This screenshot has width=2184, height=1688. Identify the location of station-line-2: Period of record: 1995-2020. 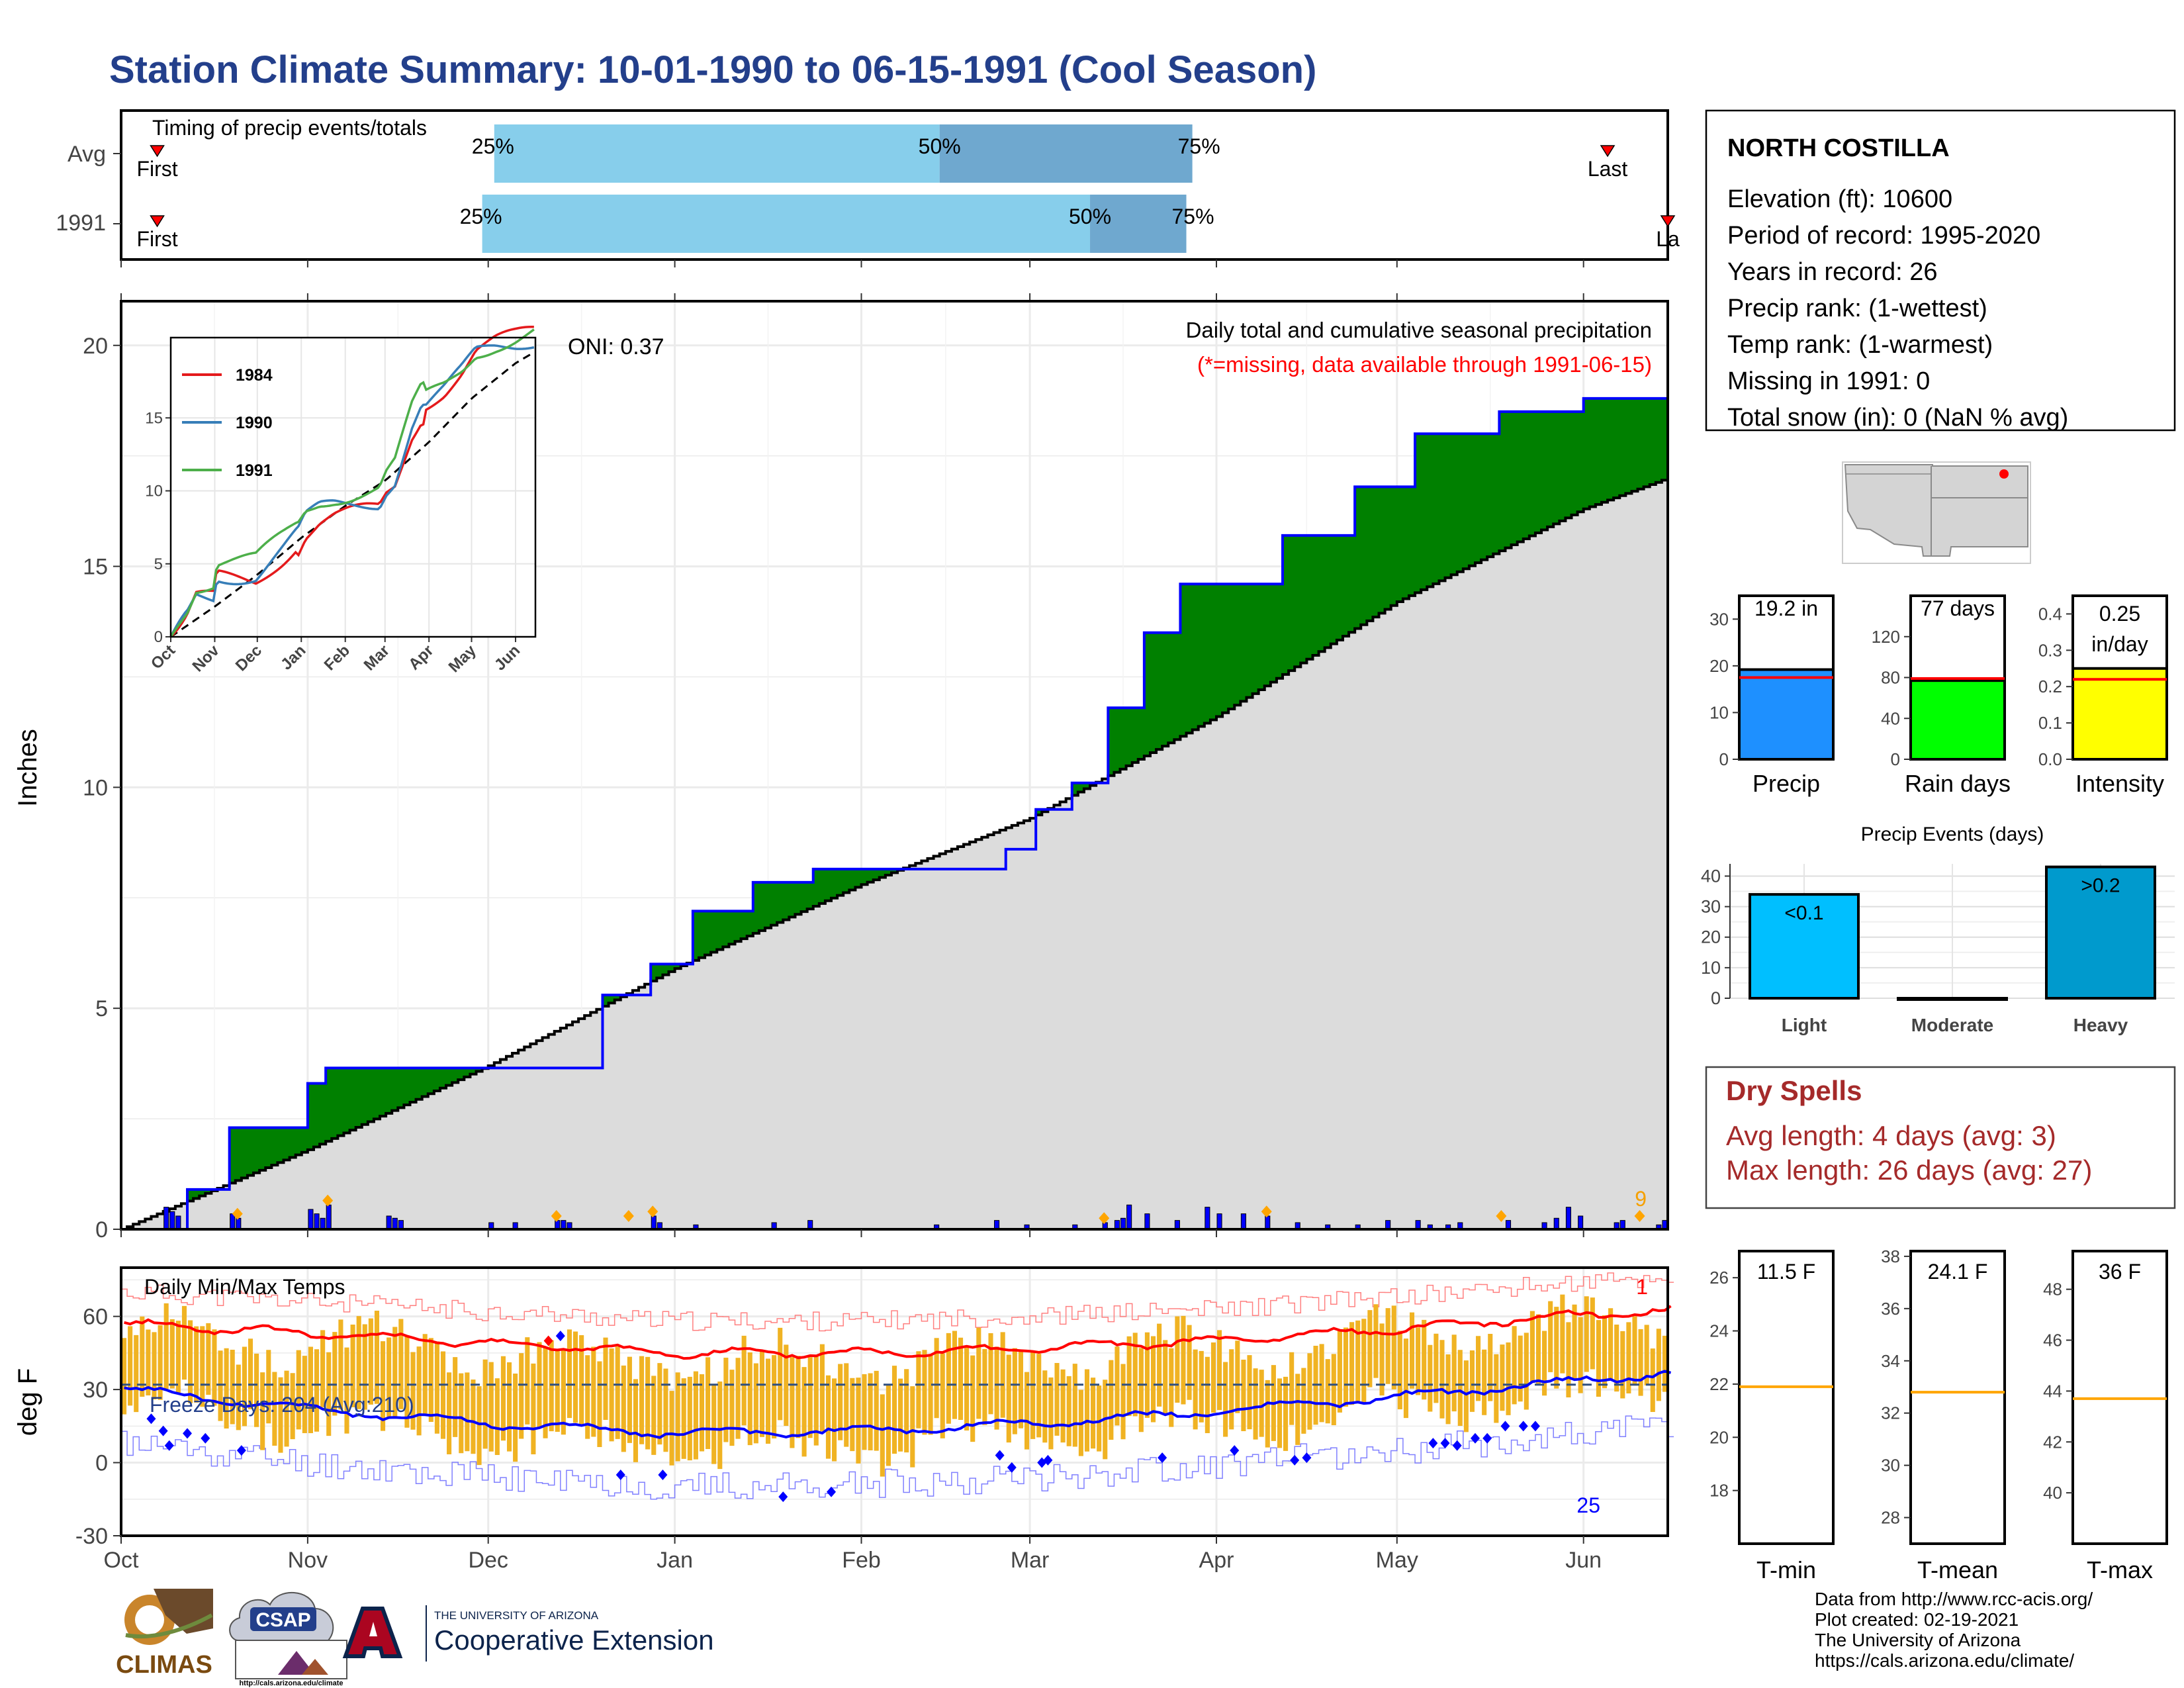
(1883, 236).